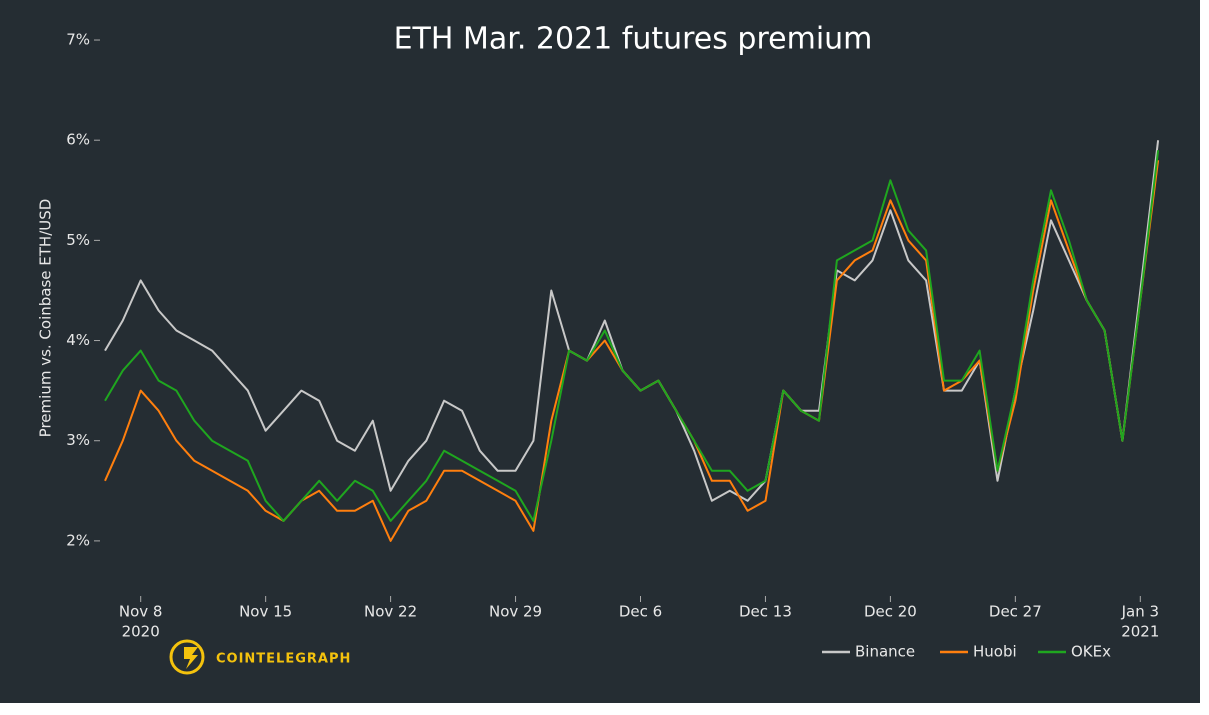 This screenshot has height=715, width=1209. What do you see at coordinates (1140, 612) in the screenshot?
I see `x-tick-label: Jan 3` at bounding box center [1140, 612].